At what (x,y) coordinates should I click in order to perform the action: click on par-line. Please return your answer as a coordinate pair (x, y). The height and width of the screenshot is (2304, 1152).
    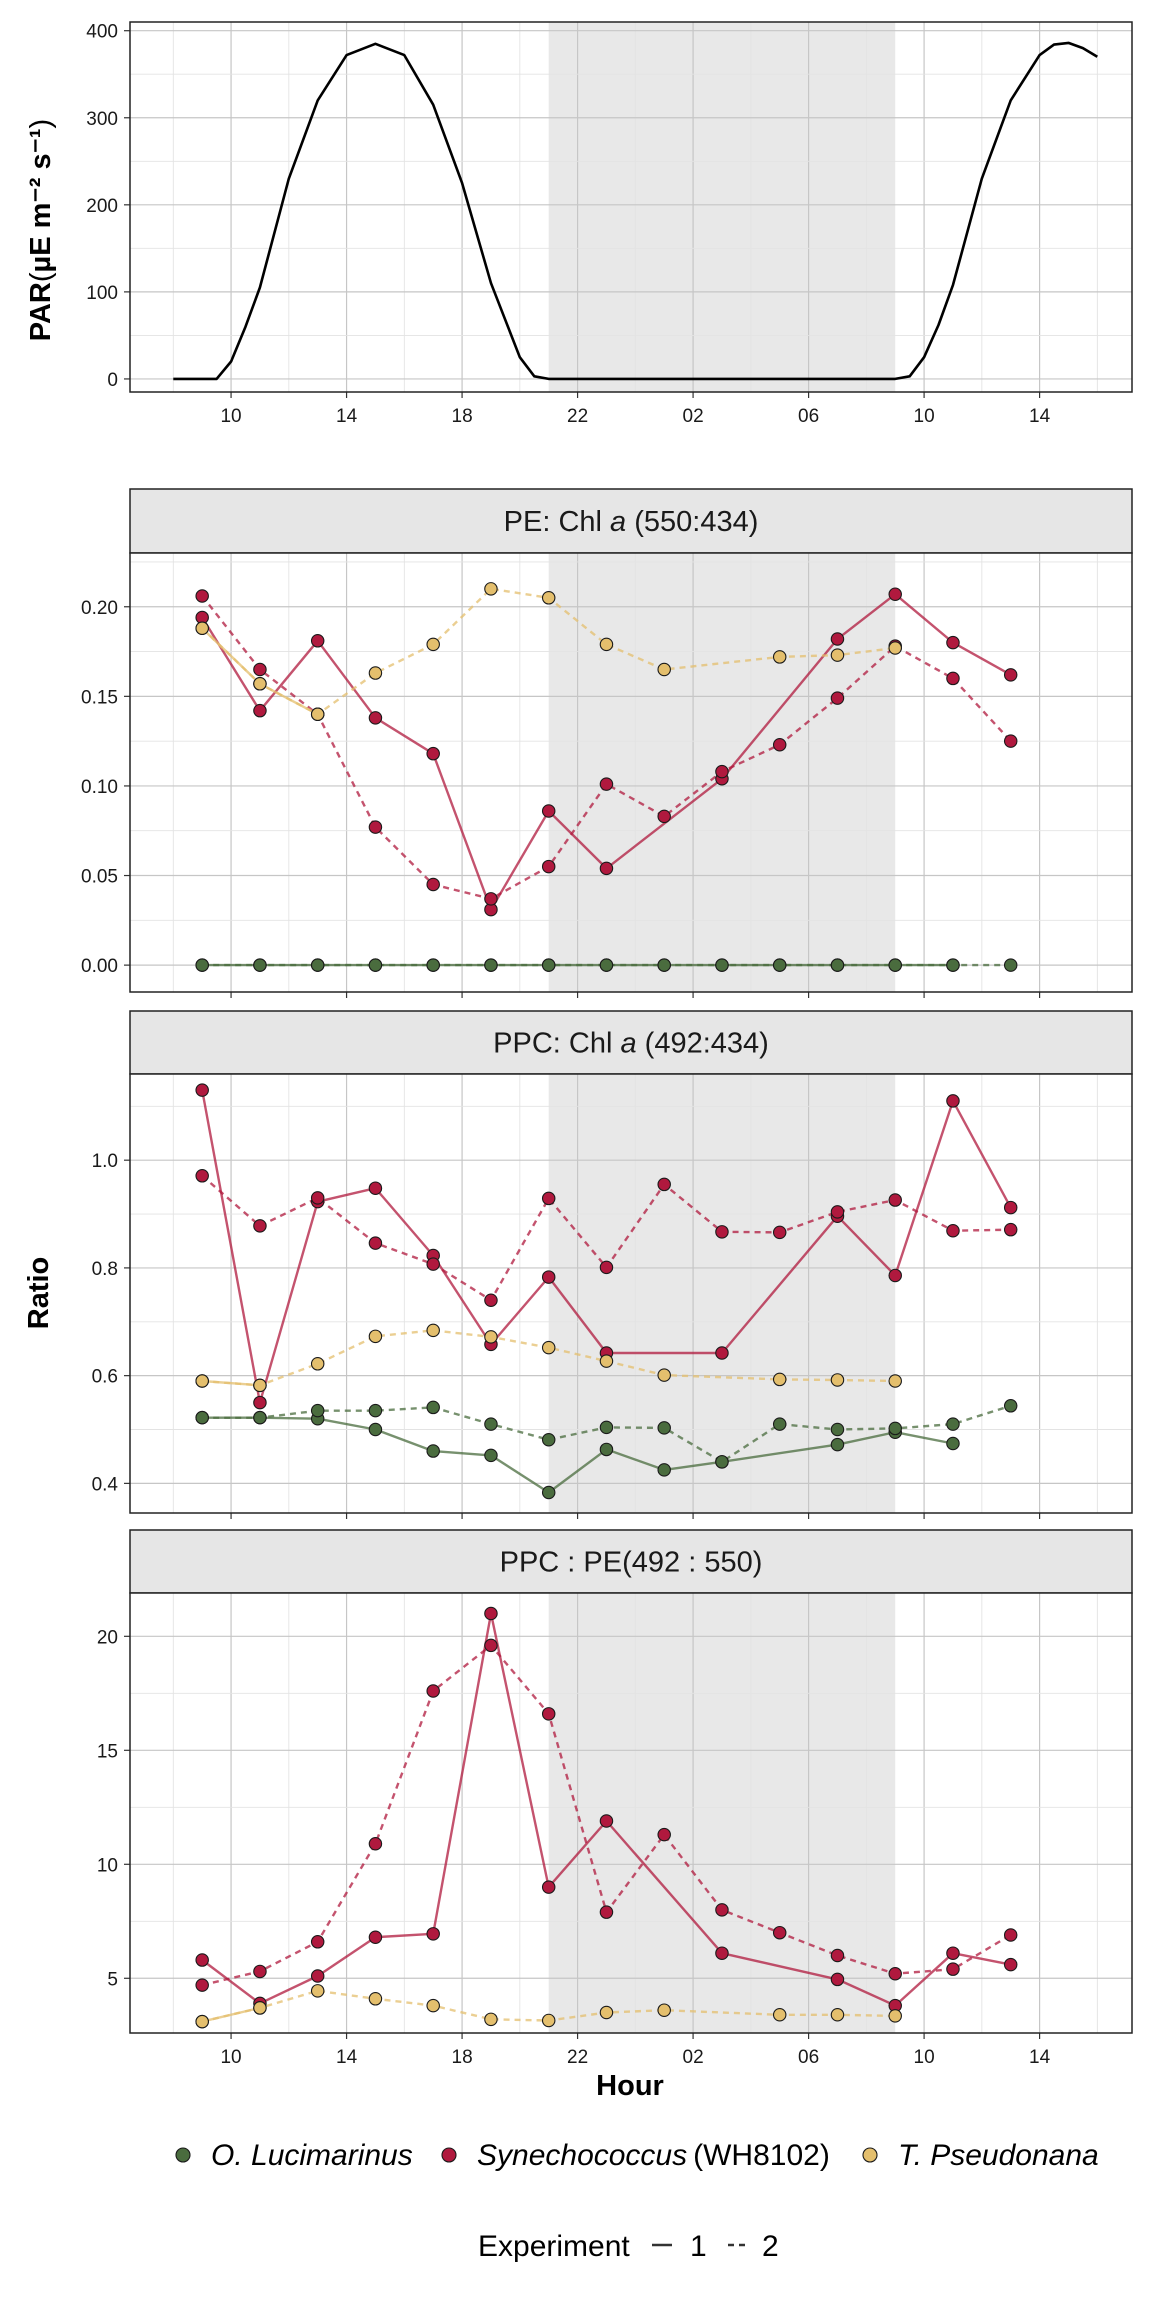
    Looking at the image, I should click on (635, 211).